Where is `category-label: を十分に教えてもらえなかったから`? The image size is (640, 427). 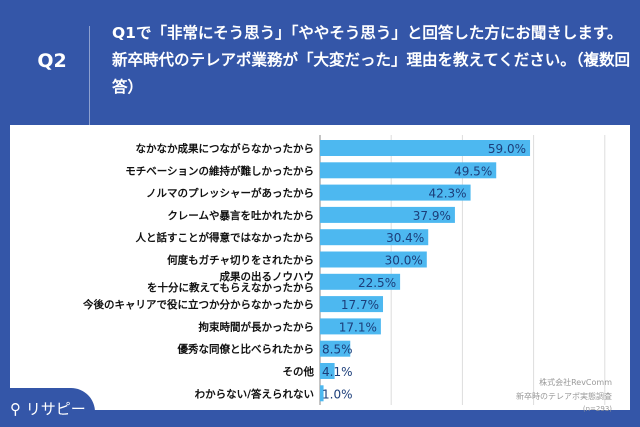
category-label: を十分に教えてもらえなかったから is located at coordinates (230, 287).